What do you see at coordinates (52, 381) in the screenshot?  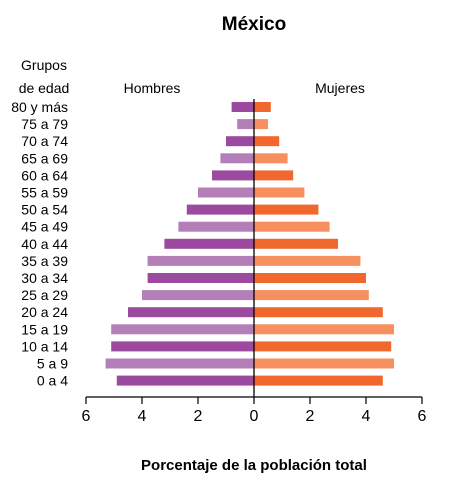 I see `age-group-label: 0 a 4` at bounding box center [52, 381].